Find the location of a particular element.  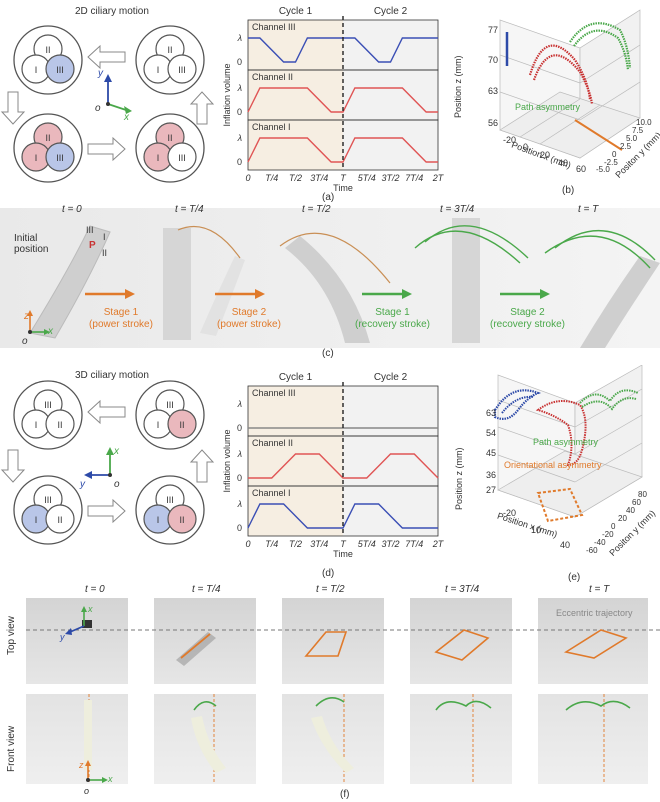

svg-text: III is located at coordinates (60, 70).